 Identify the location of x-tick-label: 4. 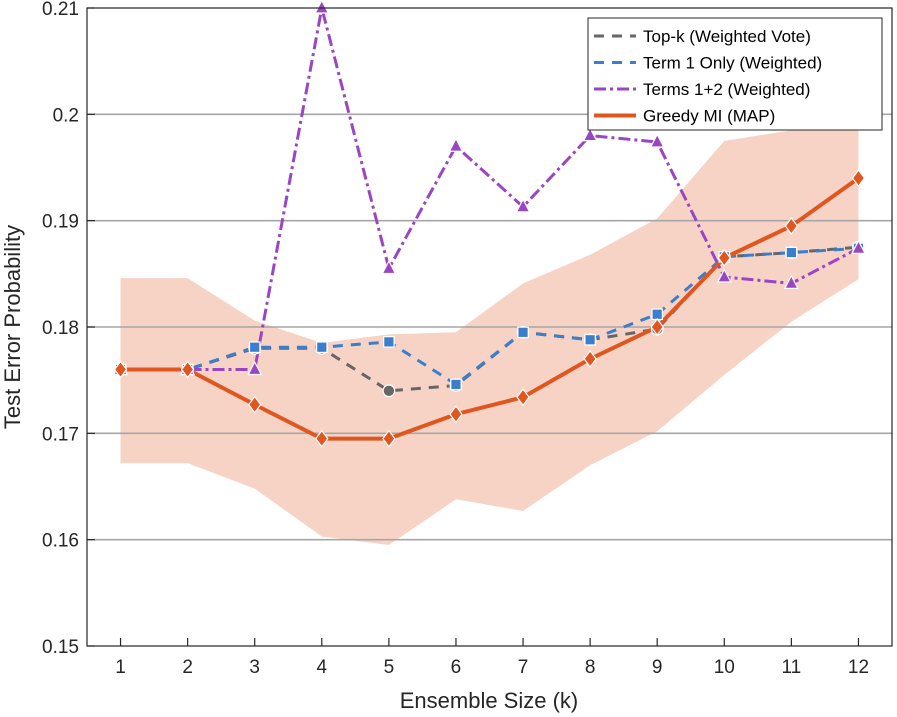
(322, 667).